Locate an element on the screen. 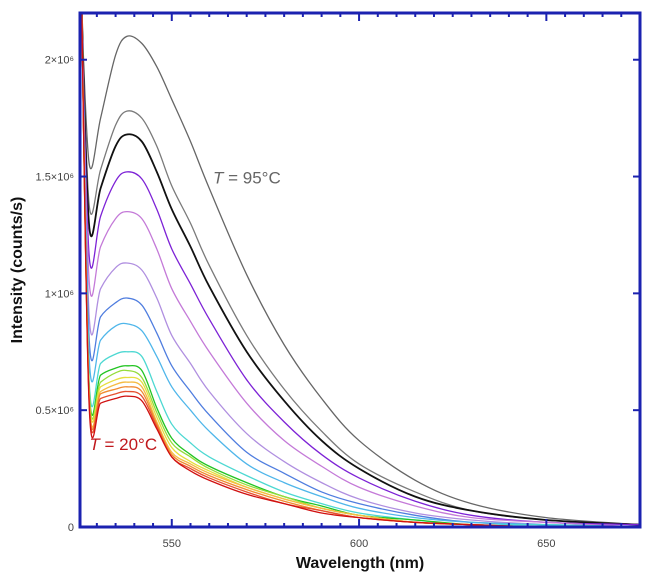 This screenshot has width=650, height=582. annotations: T = 95°C T = 20°C is located at coordinates (184, 311).